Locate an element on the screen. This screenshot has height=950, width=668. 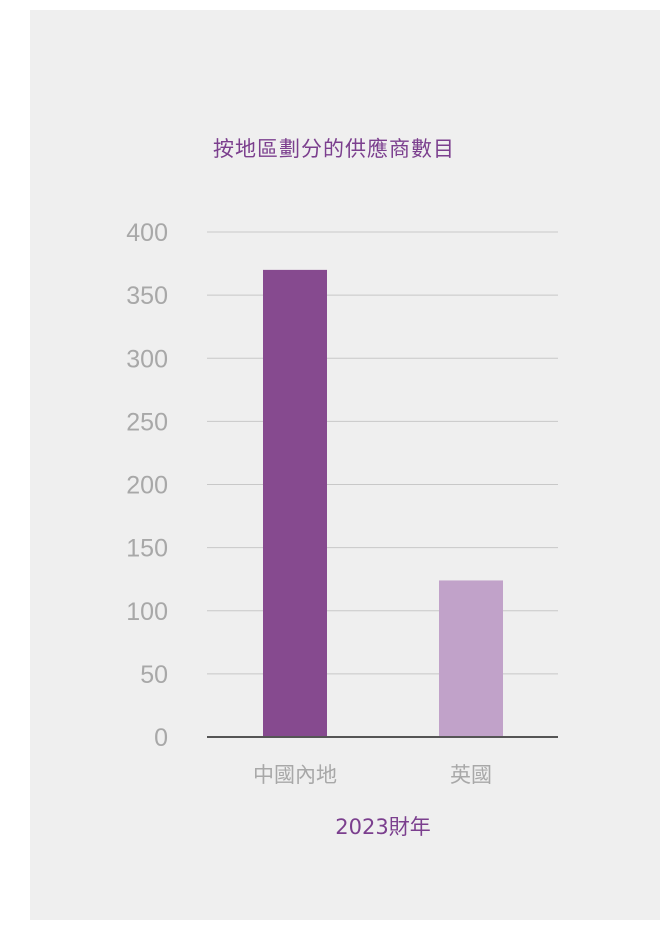
x-category-label-0: 中國內地 is located at coordinates (295, 775).